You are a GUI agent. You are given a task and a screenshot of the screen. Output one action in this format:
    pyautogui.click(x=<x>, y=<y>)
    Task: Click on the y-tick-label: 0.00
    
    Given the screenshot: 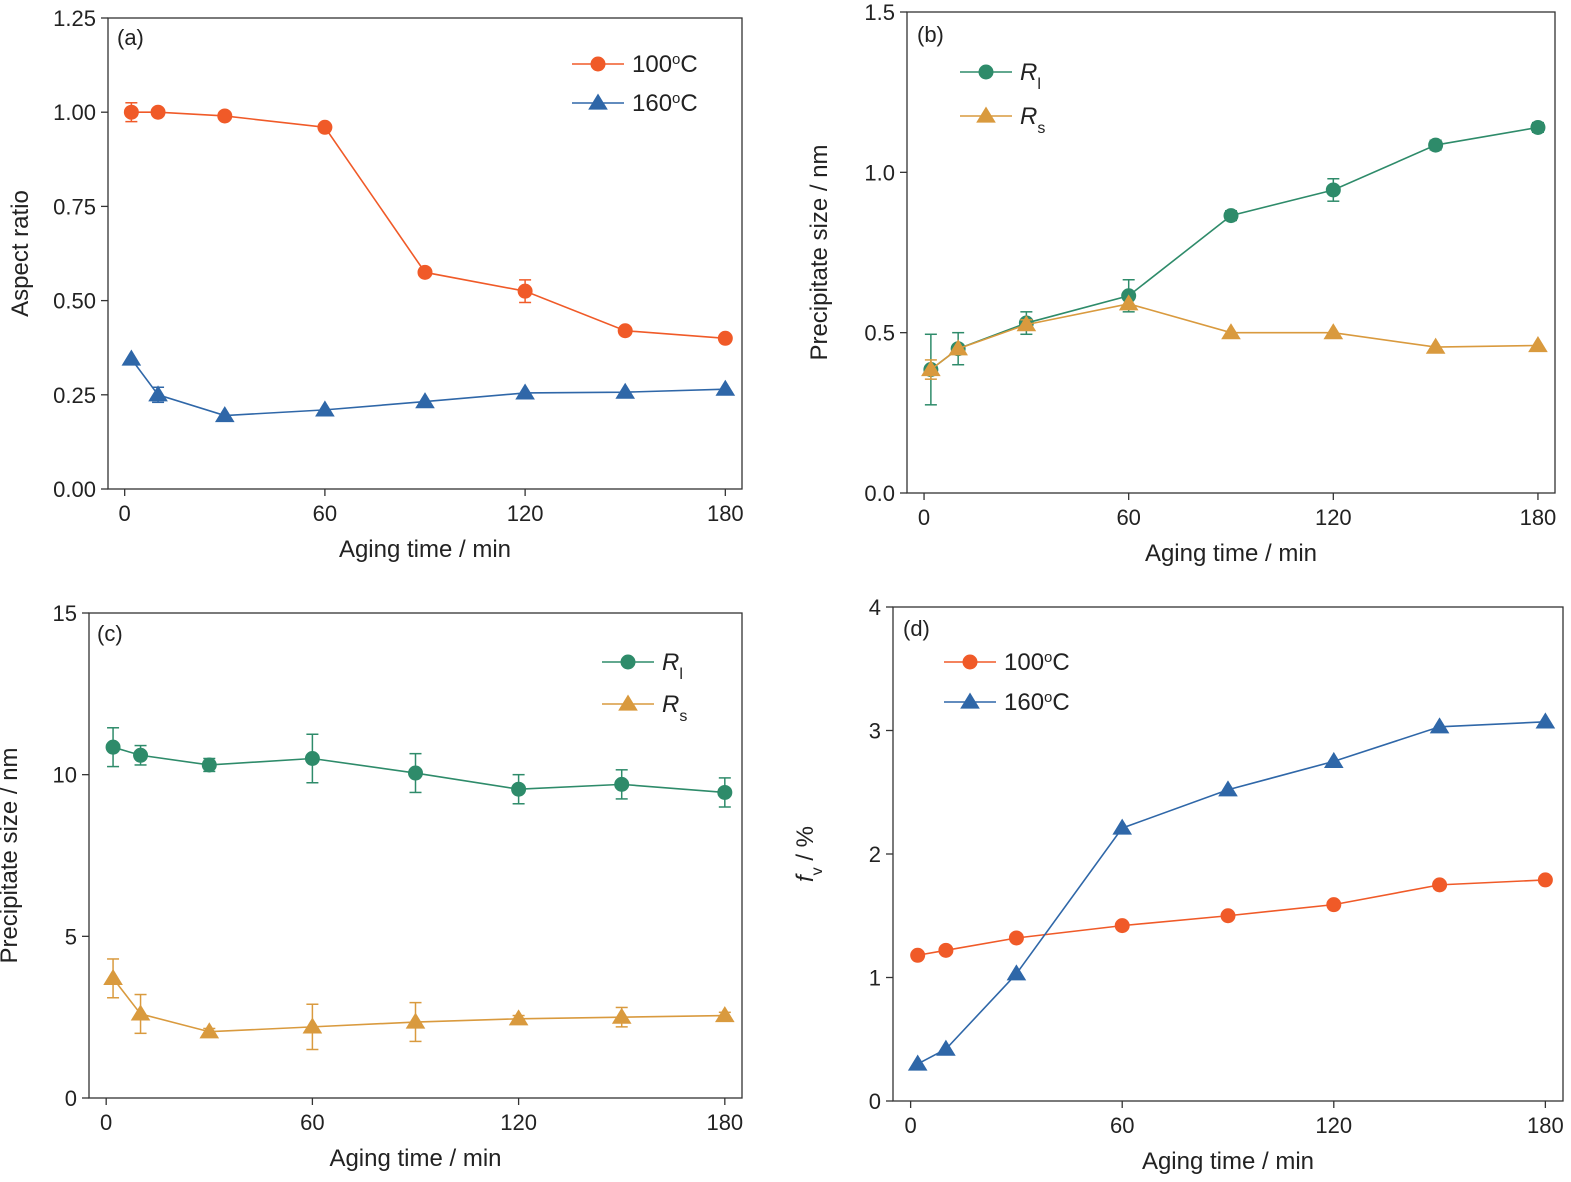 What is the action you would take?
    pyautogui.click(x=74, y=489)
    